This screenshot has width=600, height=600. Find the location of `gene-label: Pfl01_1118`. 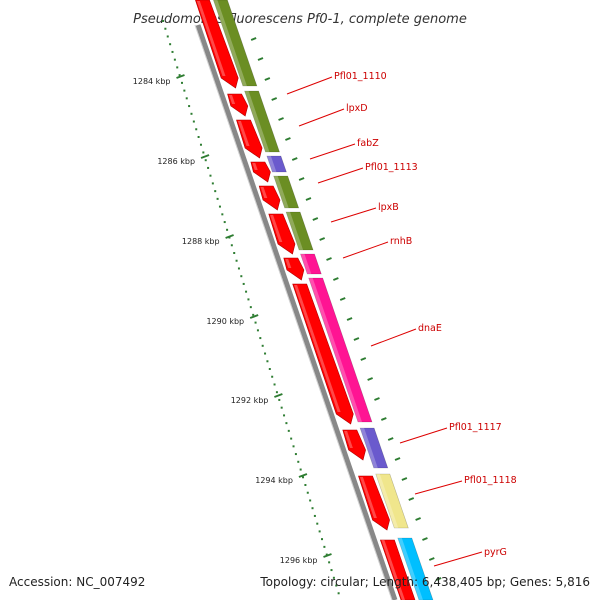

gene-label: Pfl01_1118 is located at coordinates (490, 480).